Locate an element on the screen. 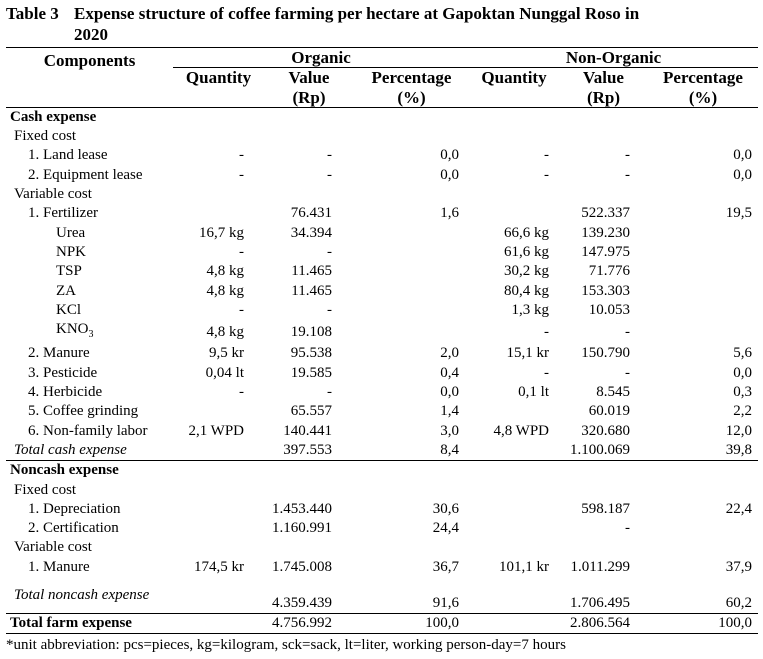 This screenshot has height=659, width=763. row-label: 2. Equipment lease is located at coordinates (85, 174).